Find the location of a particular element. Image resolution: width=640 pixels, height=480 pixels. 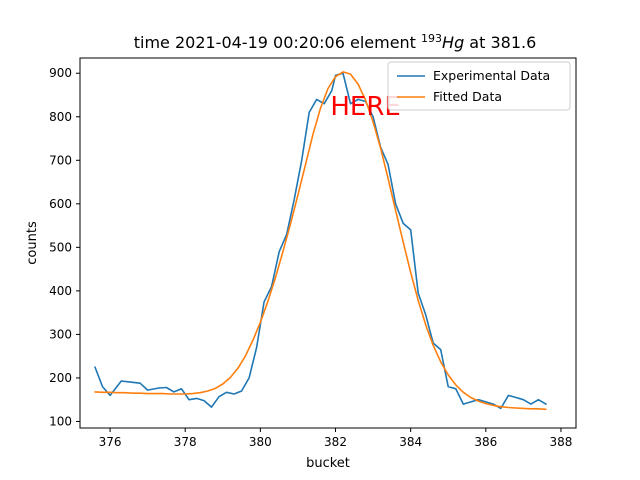

x-tick-label: 378 is located at coordinates (185, 442).